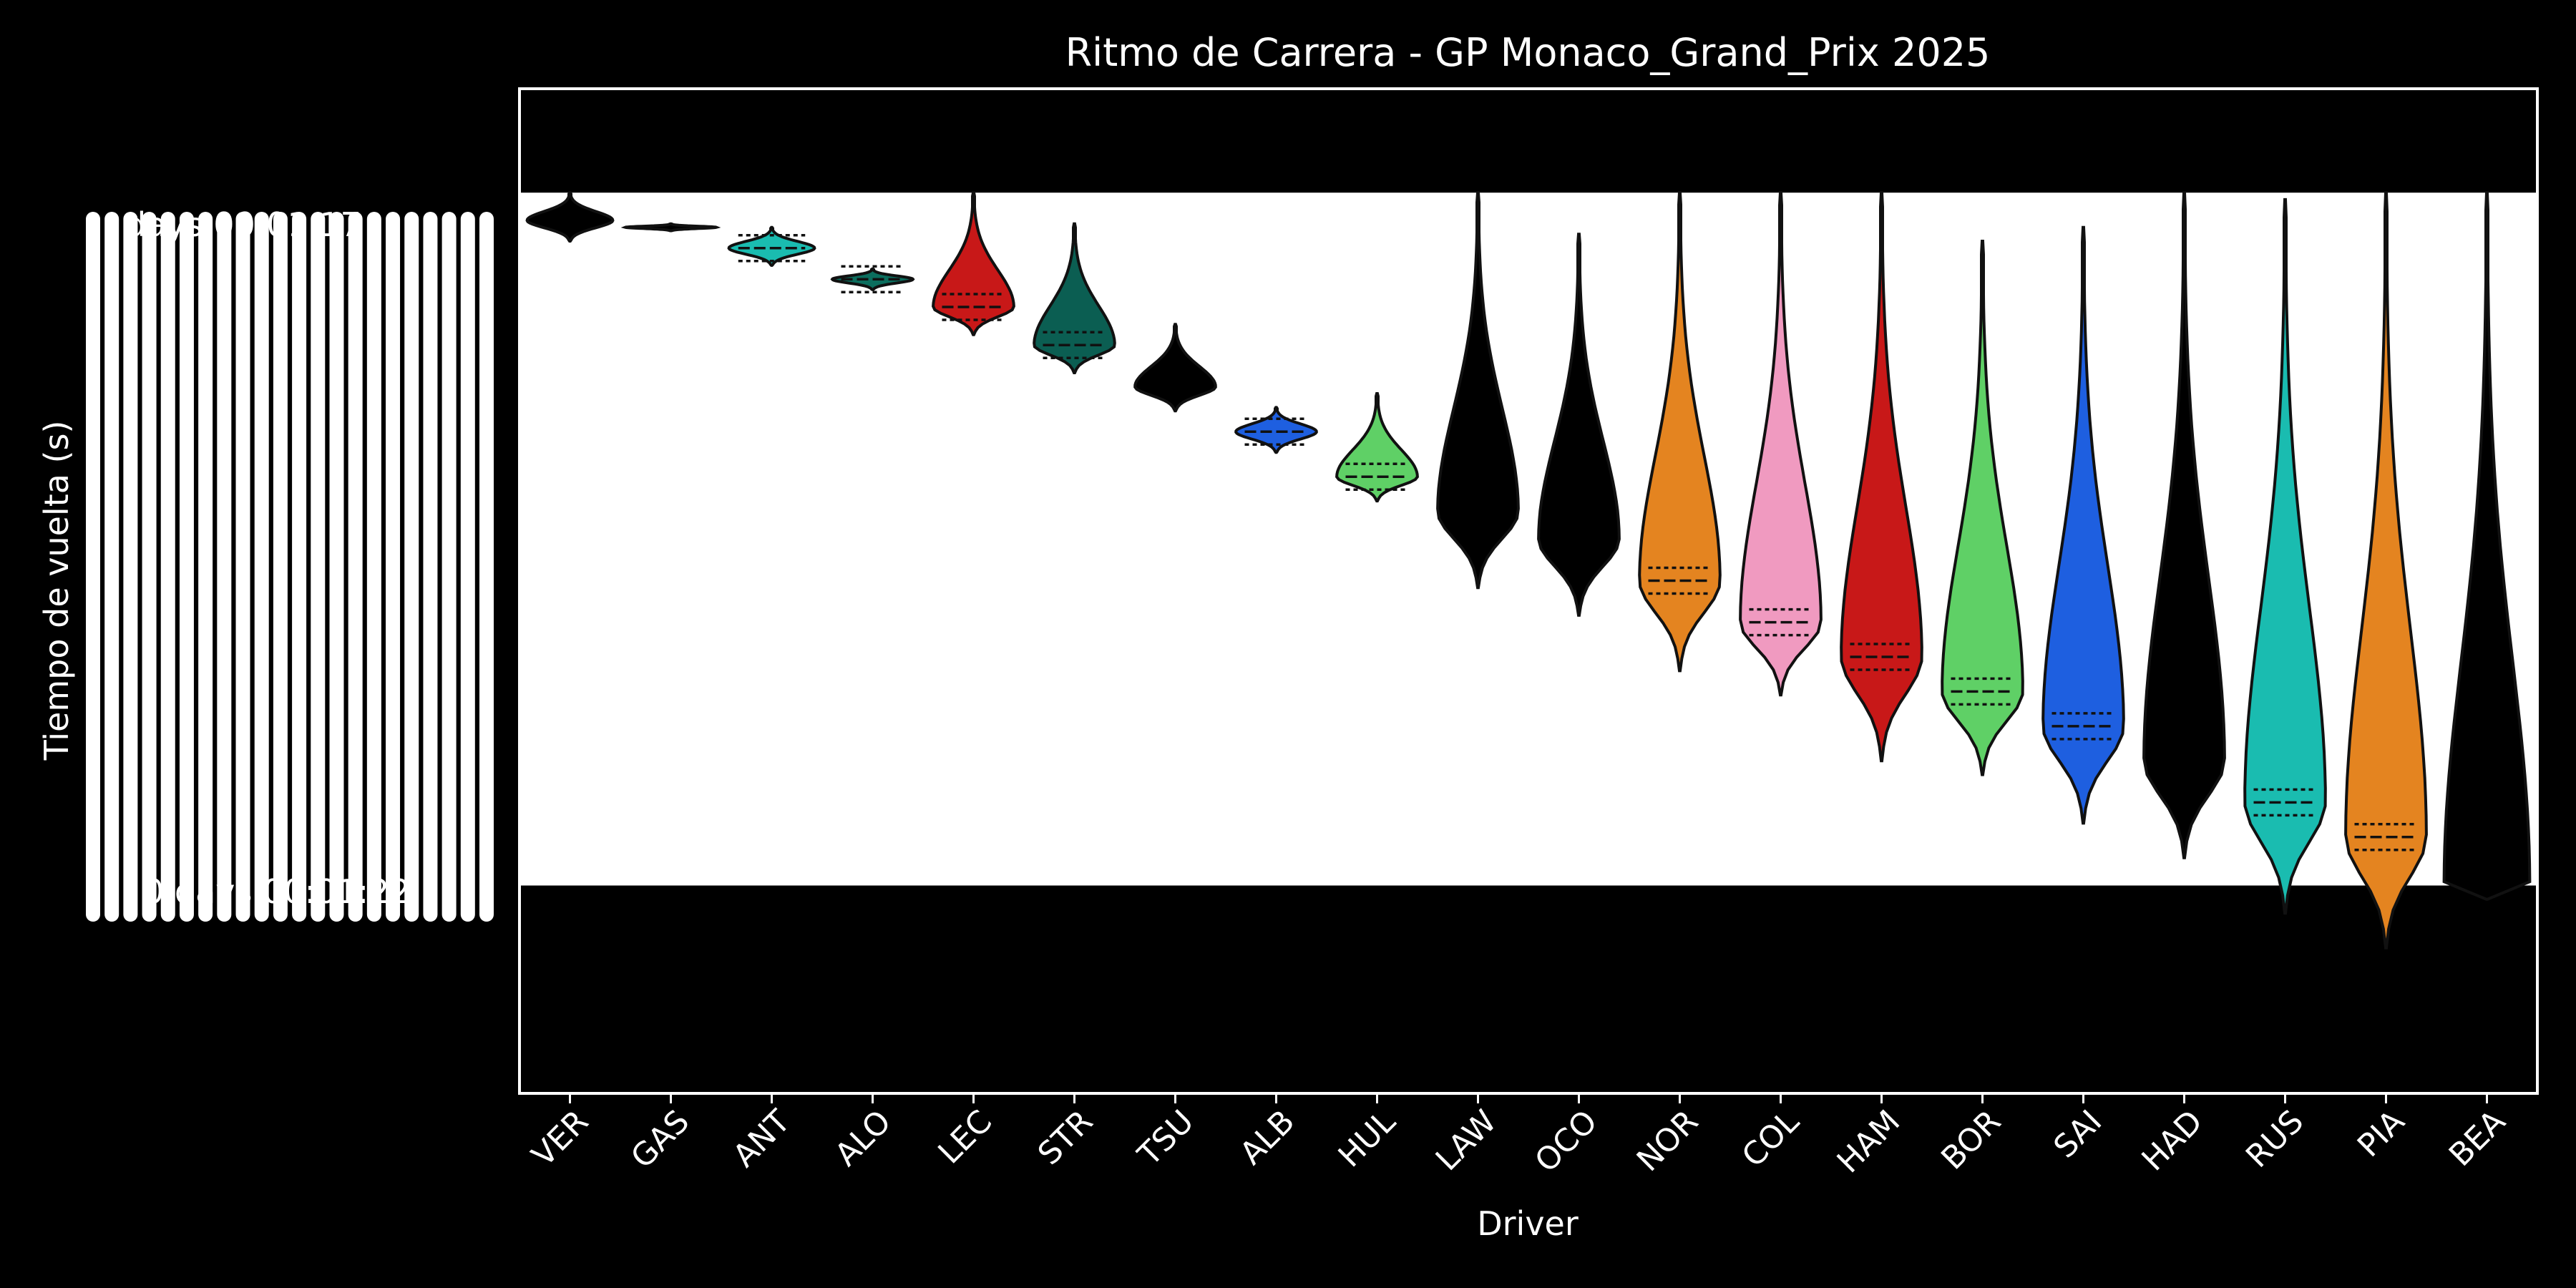 This screenshot has width=2576, height=1288. I want to click on violin-ham, so click(1881, 477).